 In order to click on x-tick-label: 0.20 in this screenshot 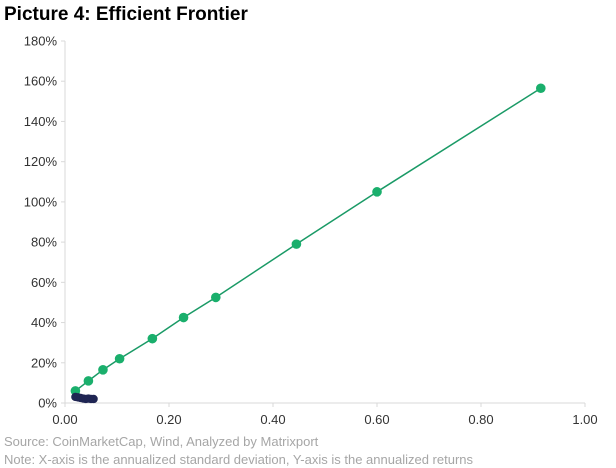, I will do `click(168, 419)`.